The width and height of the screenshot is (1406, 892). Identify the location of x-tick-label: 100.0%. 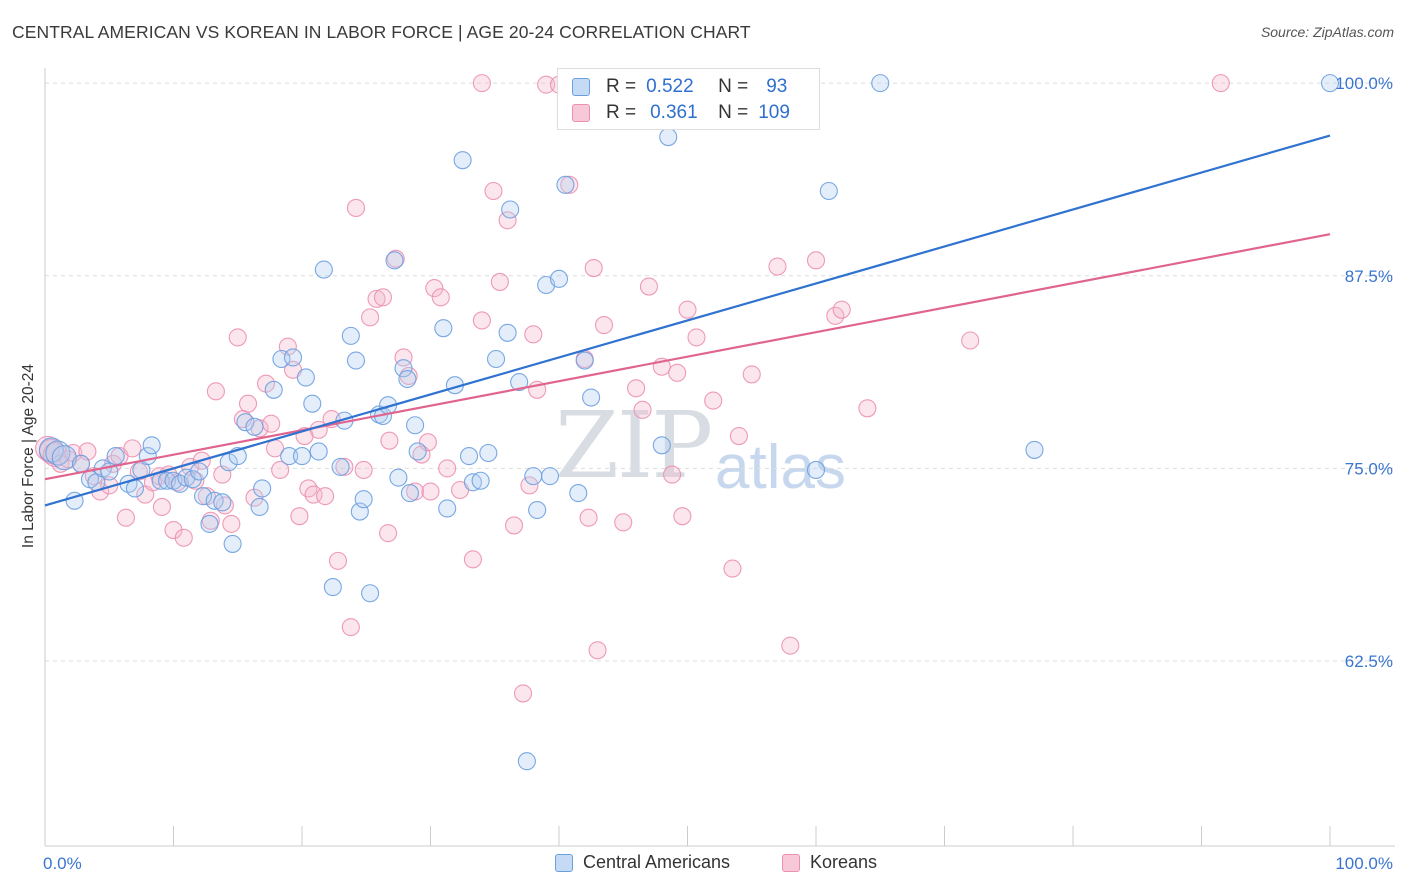
(1364, 863).